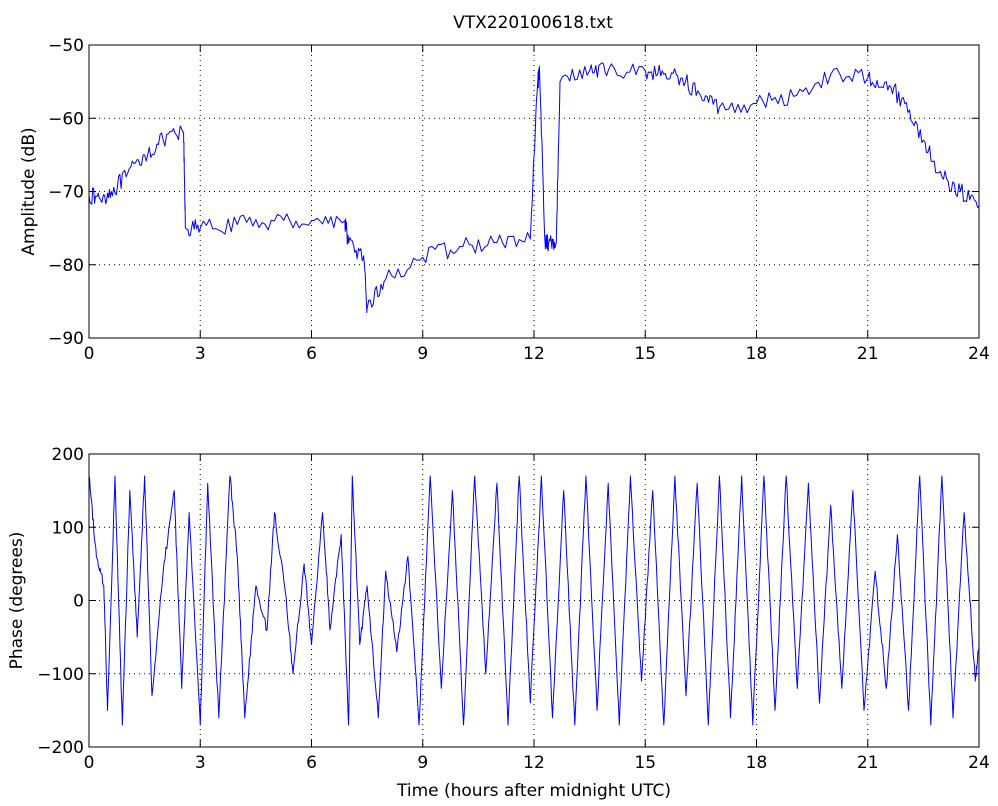 The width and height of the screenshot is (998, 806). I want to click on amplitude-y-tick-label: −60, so click(66, 119).